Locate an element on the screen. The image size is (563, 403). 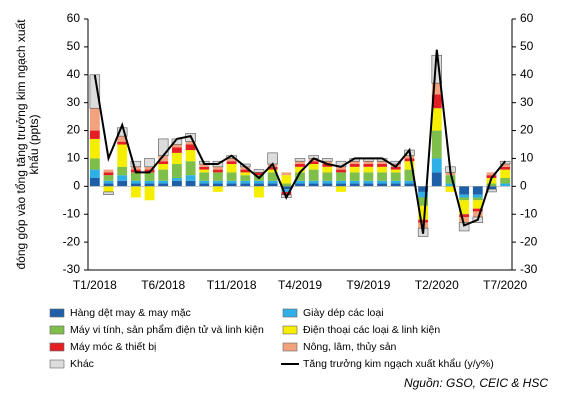
x-tick-label: T7/2020 is located at coordinates (505, 285).